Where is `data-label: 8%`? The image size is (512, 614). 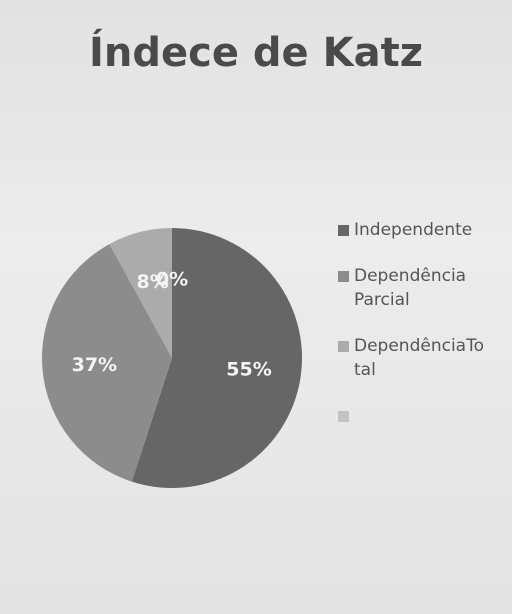 data-label: 8% is located at coordinates (152, 282).